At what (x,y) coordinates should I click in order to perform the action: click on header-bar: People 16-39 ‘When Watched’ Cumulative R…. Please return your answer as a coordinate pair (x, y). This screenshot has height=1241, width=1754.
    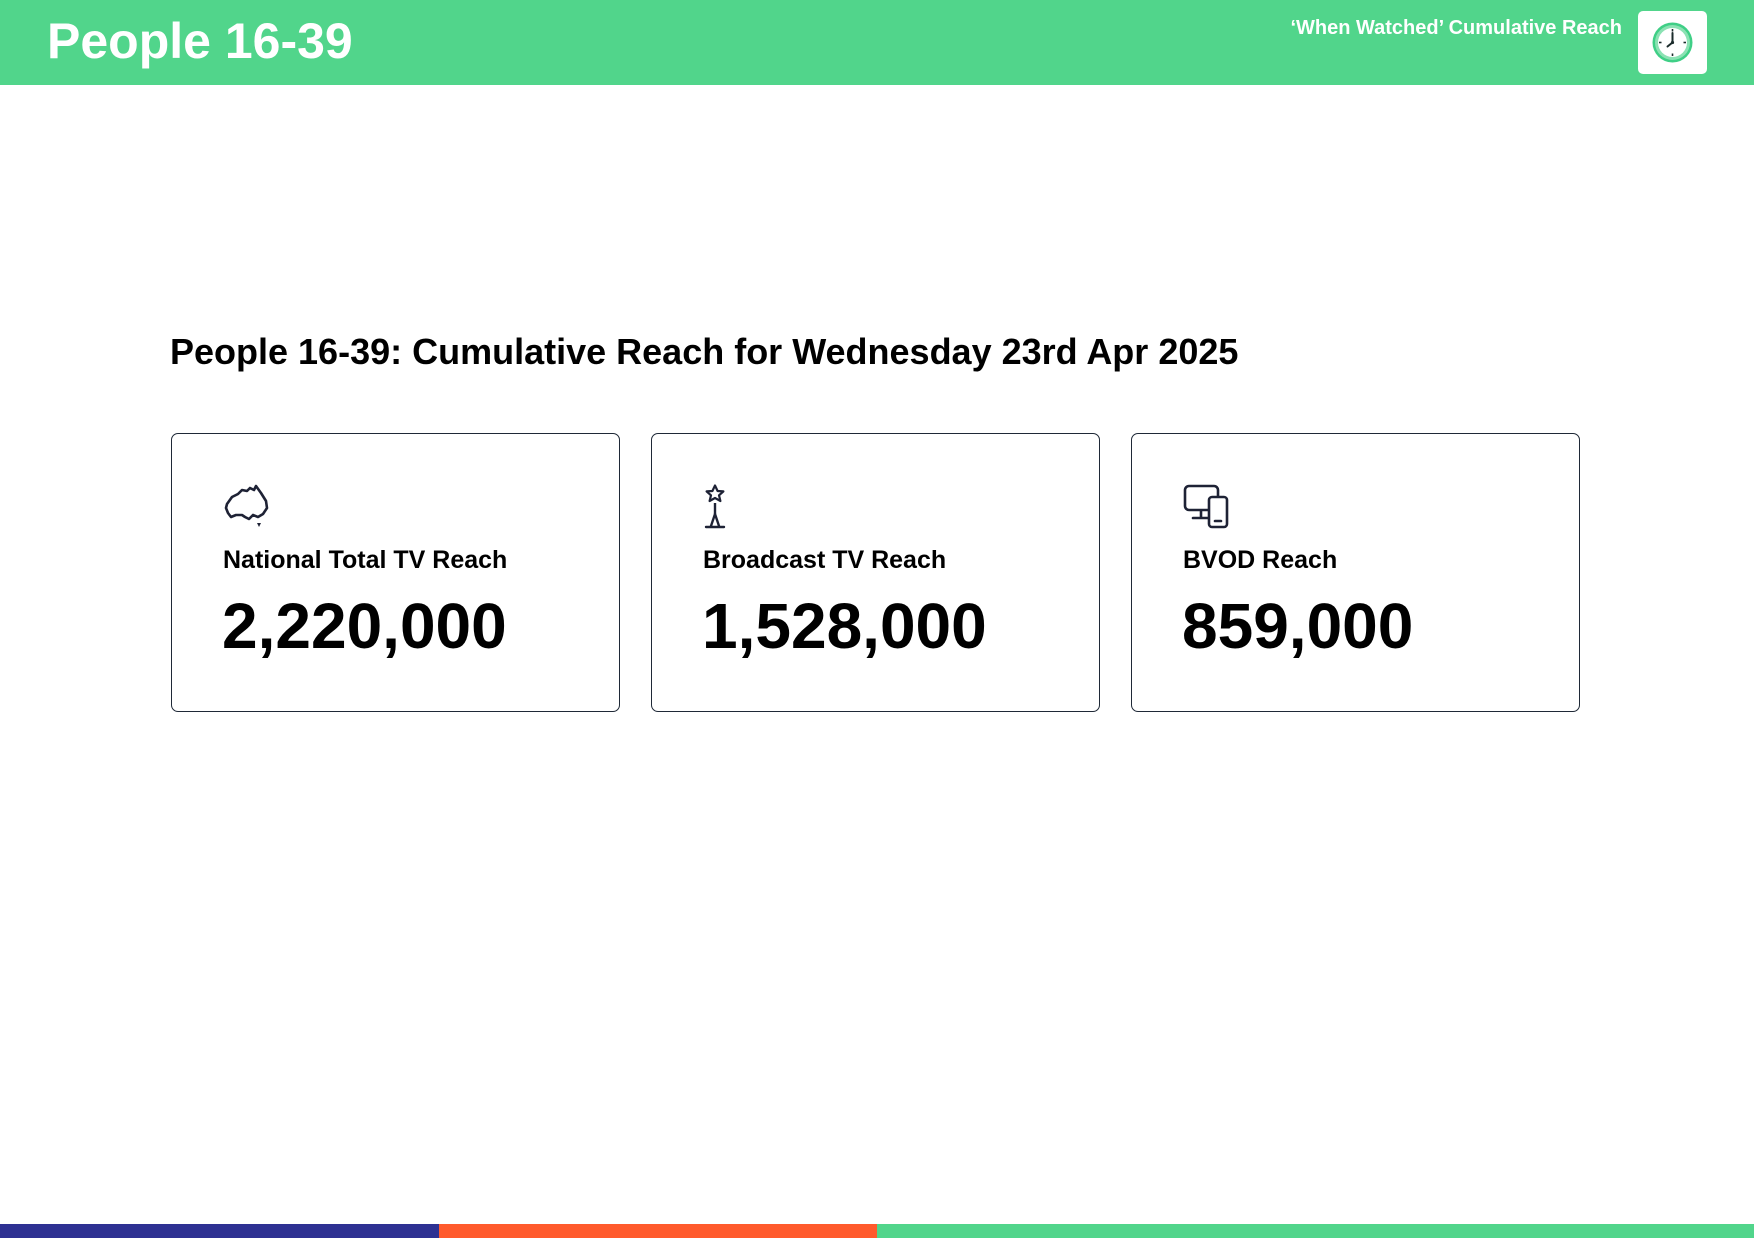
    Looking at the image, I should click on (877, 42).